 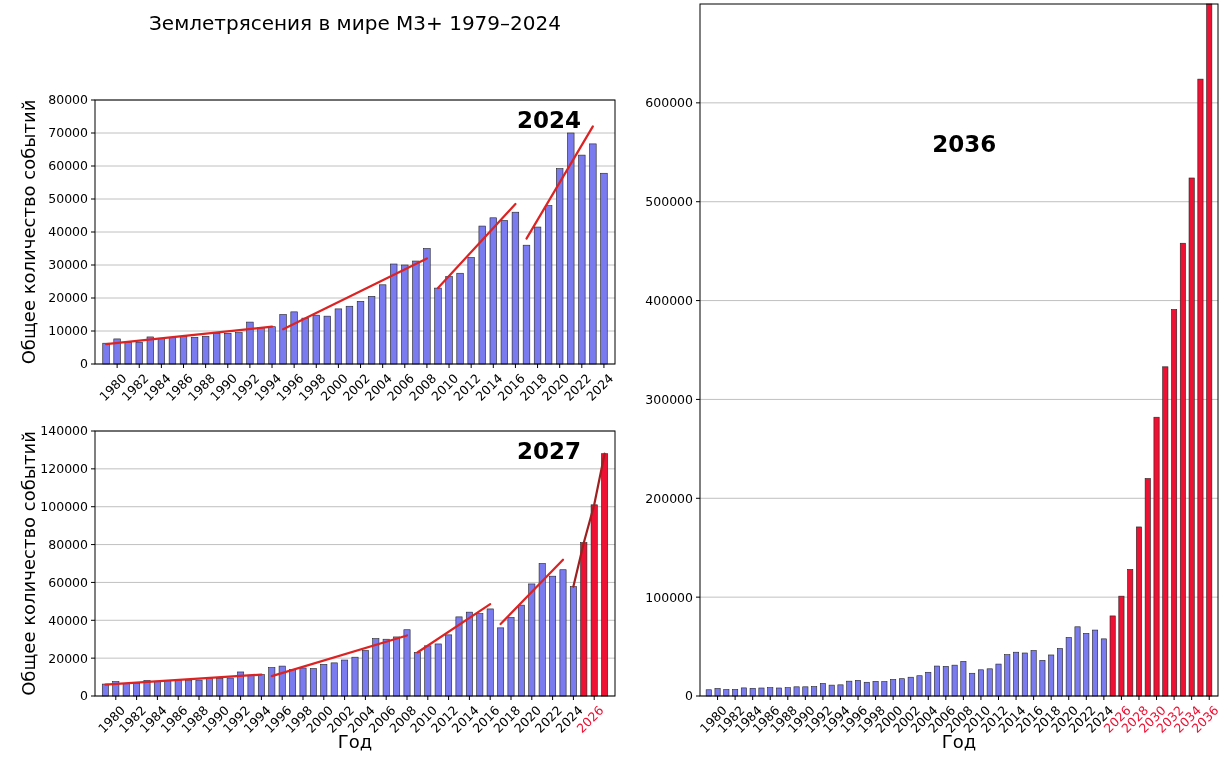 What do you see at coordinates (548, 120) in the screenshot?
I see `annotation: 2024` at bounding box center [548, 120].